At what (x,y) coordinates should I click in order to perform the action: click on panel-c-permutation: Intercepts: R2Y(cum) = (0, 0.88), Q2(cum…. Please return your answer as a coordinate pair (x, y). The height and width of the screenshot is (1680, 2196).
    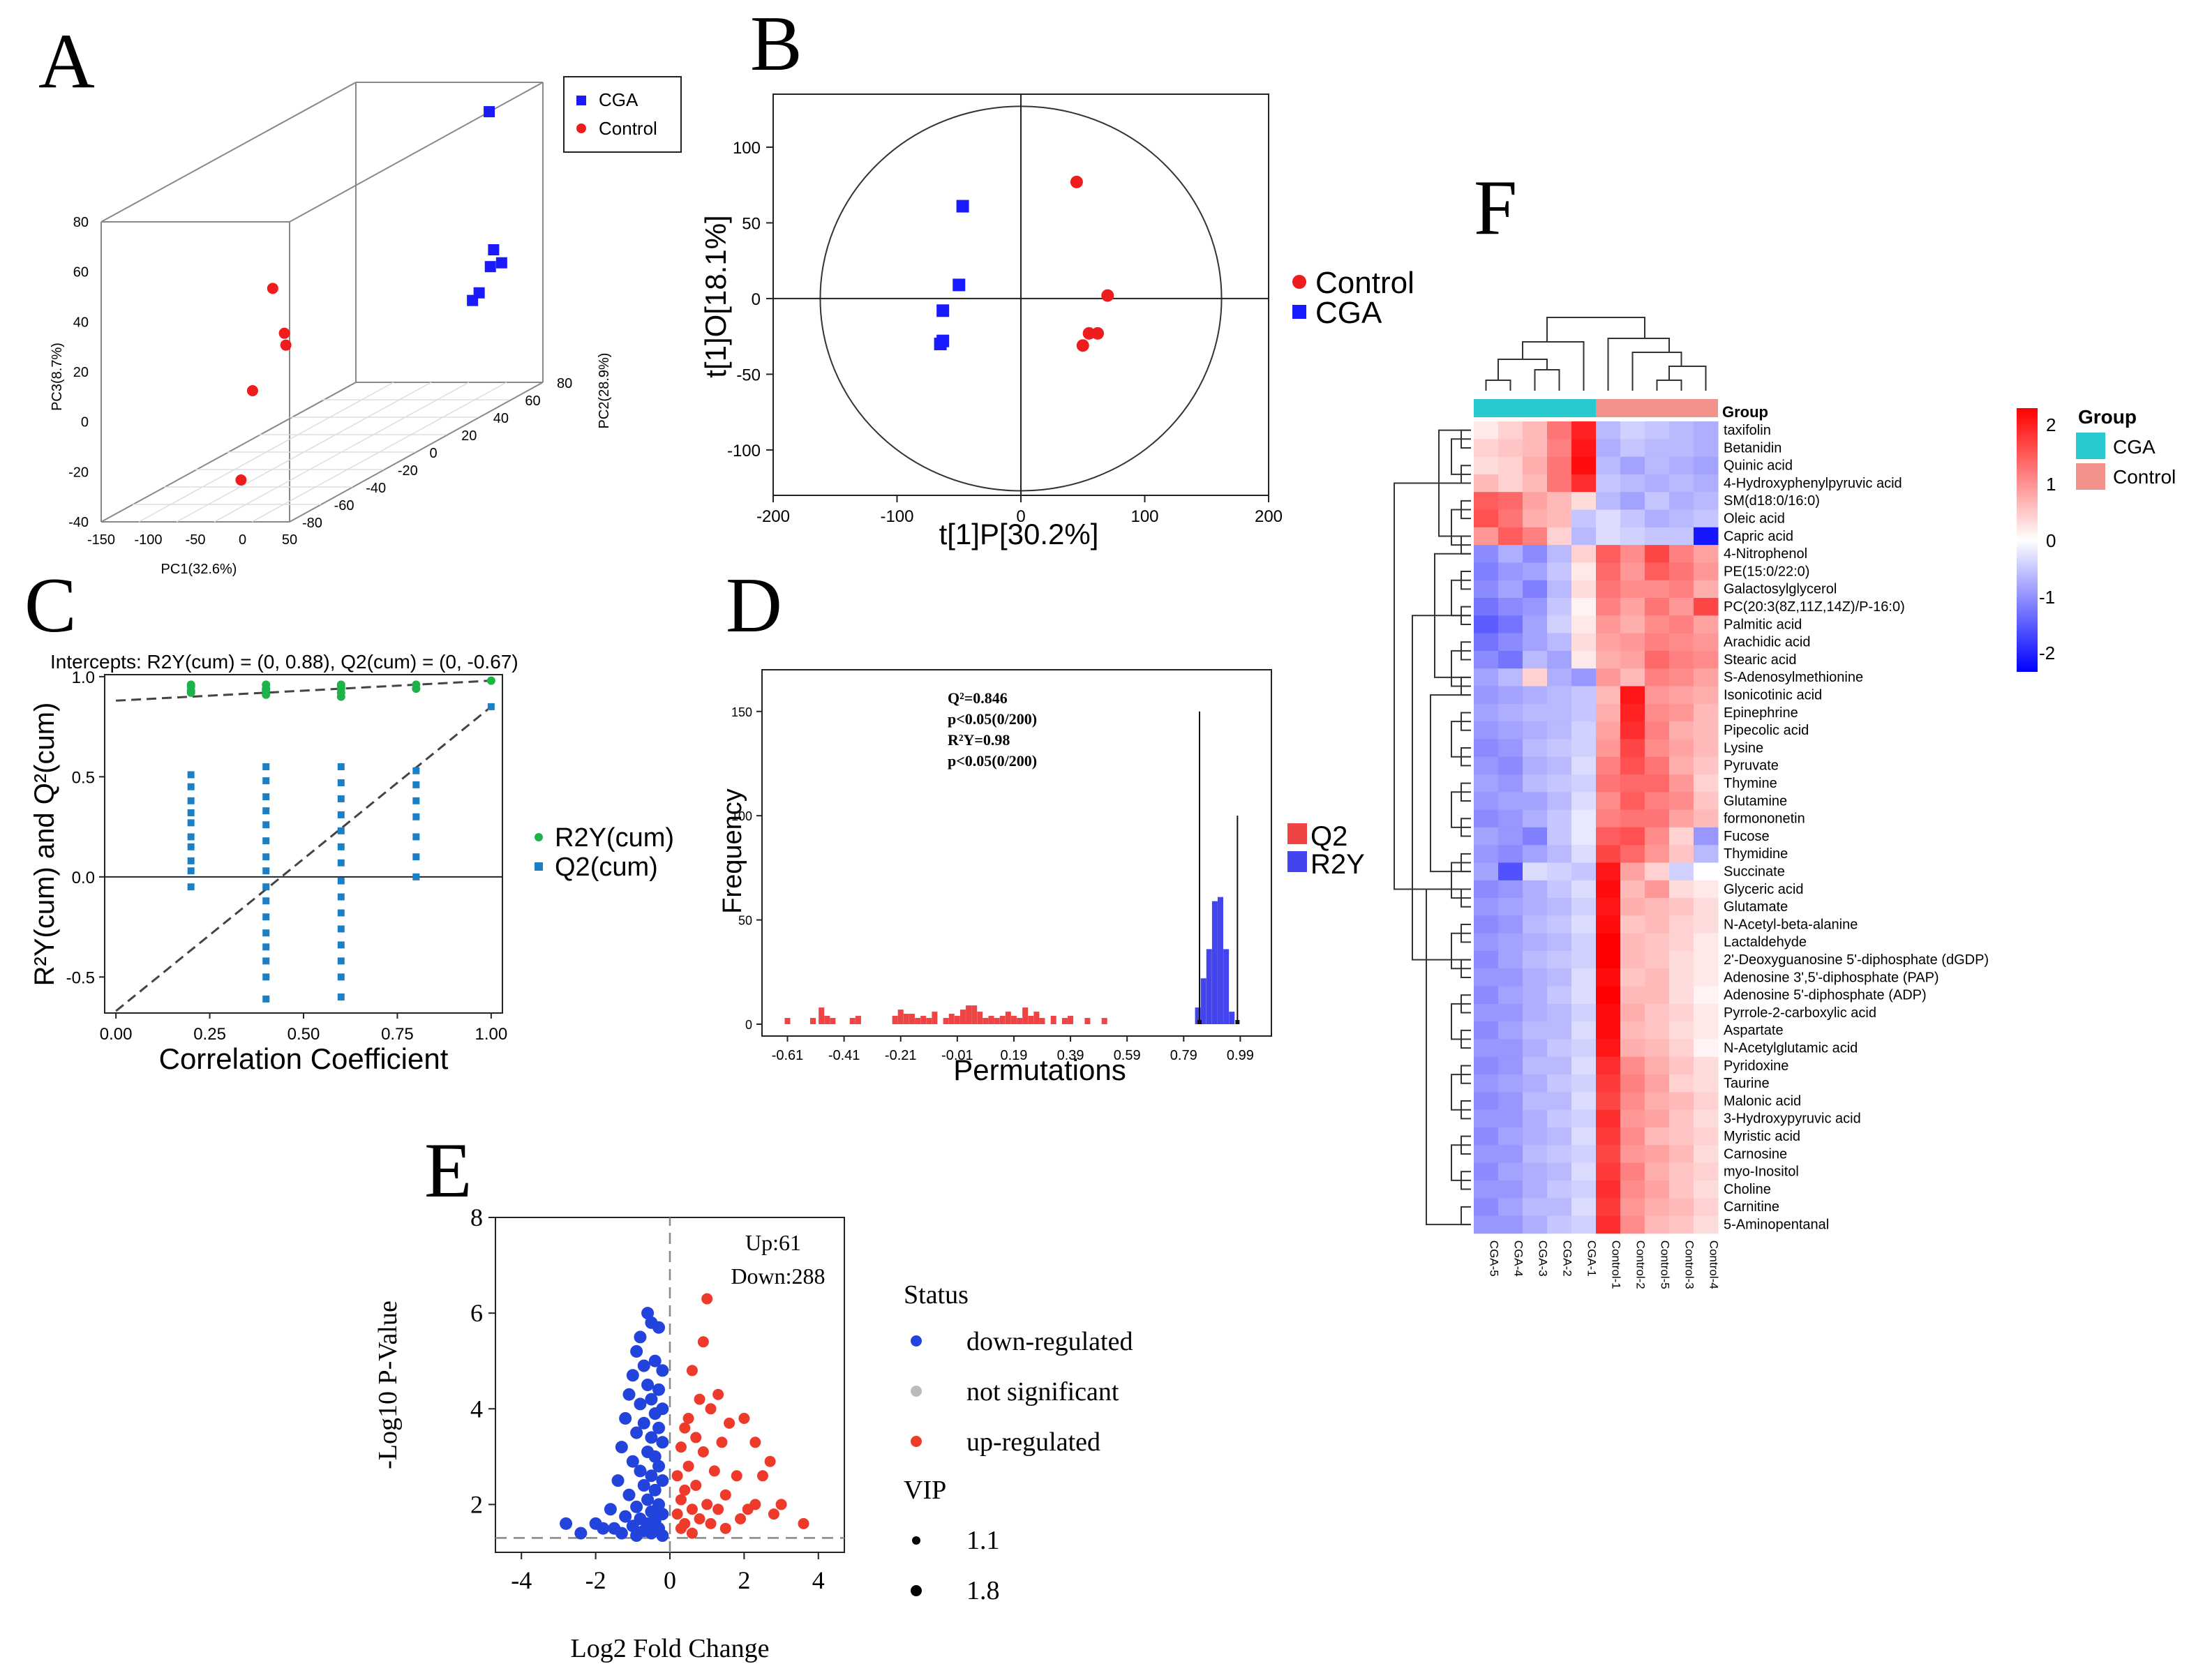
    Looking at the image, I should click on (351, 863).